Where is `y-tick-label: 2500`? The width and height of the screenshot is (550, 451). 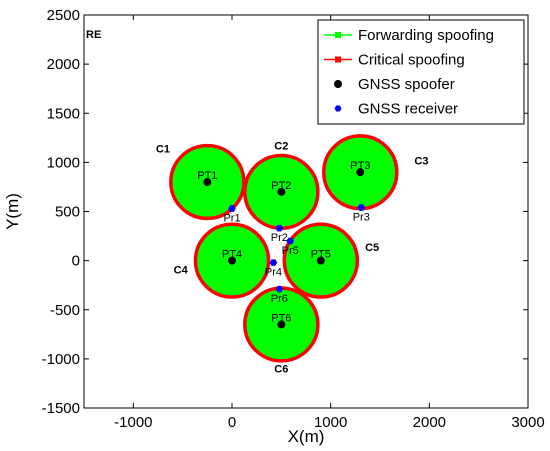 y-tick-label: 2500 is located at coordinates (63, 15).